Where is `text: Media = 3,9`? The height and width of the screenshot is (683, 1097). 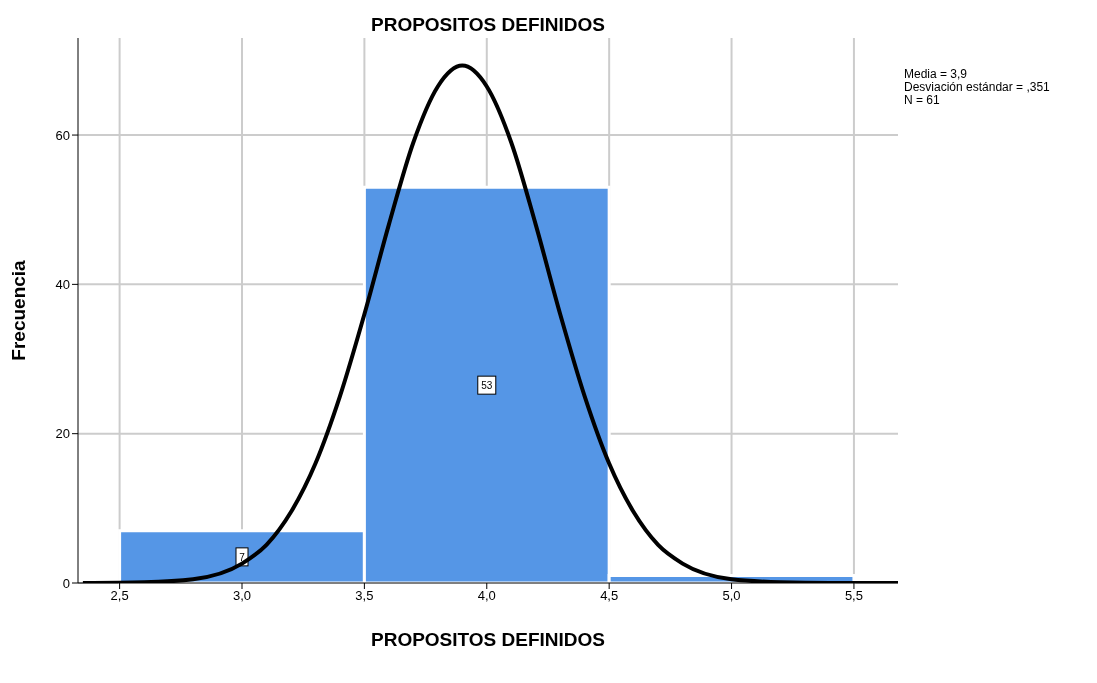
text: Media = 3,9 is located at coordinates (936, 74).